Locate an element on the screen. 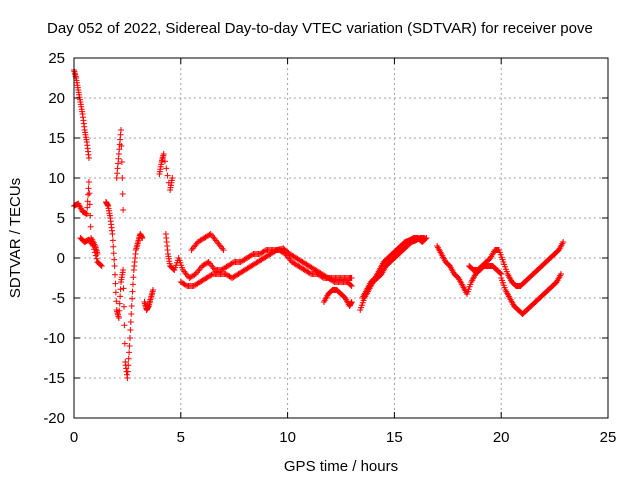 This screenshot has width=640, height=480. data-point-sat-m-interp is located at coordinates (425, 238).